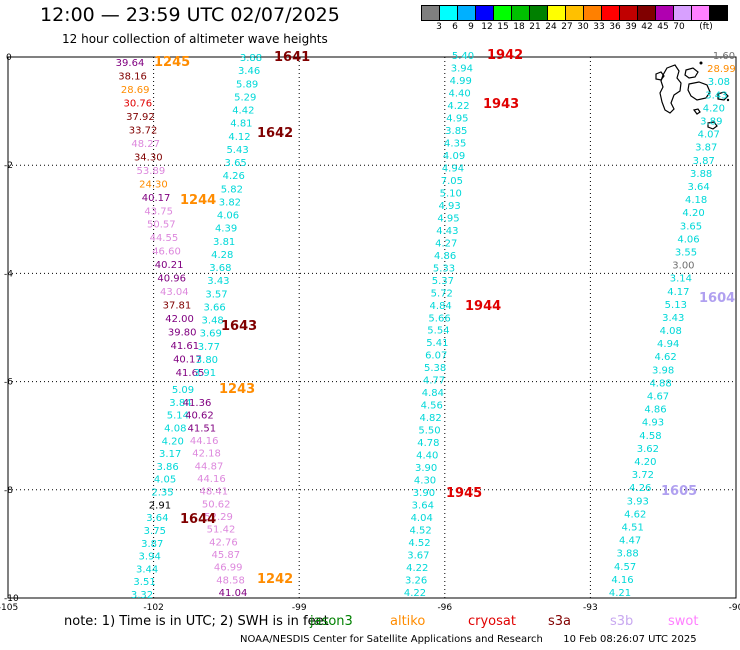 The width and height of the screenshot is (740, 650). What do you see at coordinates (158, 211) in the screenshot?
I see `swh-value-label: 43.75` at bounding box center [158, 211].